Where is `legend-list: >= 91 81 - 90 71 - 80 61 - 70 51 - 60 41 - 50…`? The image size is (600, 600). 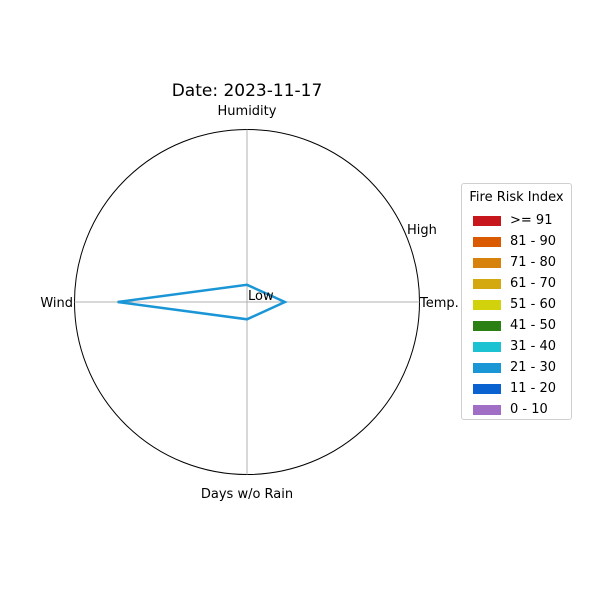 legend-list: >= 91 81 - 90 71 - 80 61 - 70 51 - 60 41 - 50… is located at coordinates (522, 315).